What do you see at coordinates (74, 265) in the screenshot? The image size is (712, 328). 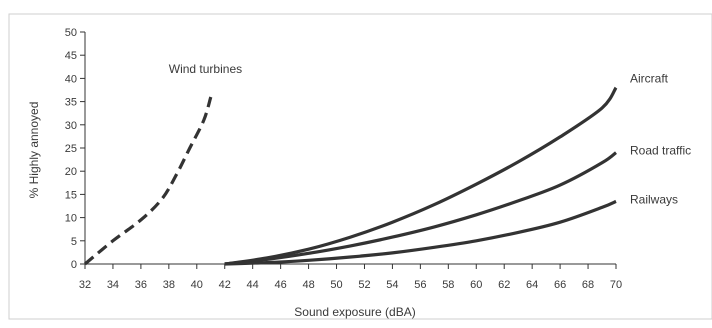 I see `y-tick-label: 0` at bounding box center [74, 265].